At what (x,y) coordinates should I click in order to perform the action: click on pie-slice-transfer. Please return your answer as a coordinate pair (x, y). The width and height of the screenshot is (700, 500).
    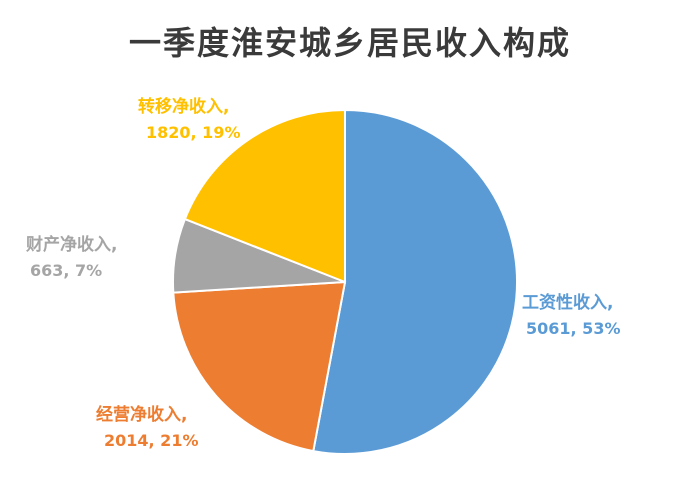
    Looking at the image, I should click on (264, 196).